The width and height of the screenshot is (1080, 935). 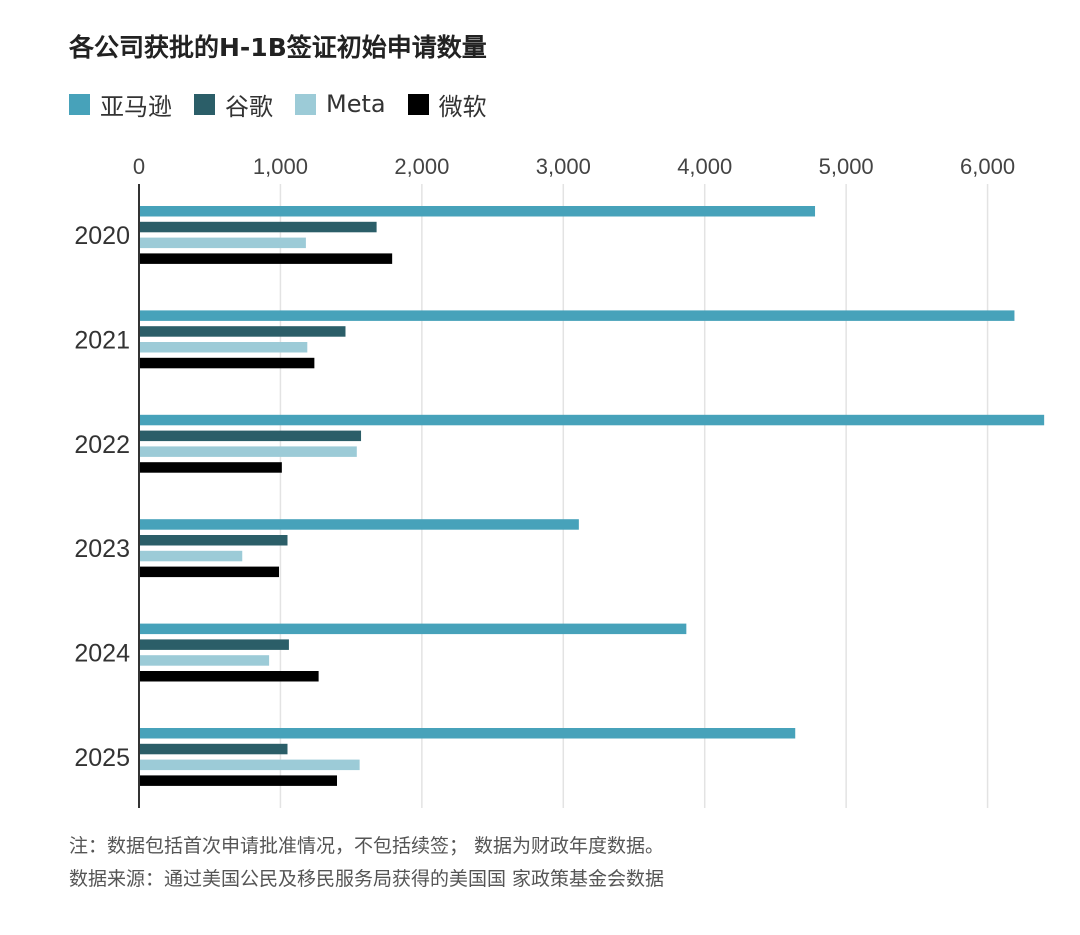 What do you see at coordinates (280, 166) in the screenshot?
I see `x-tick-label: 1,000` at bounding box center [280, 166].